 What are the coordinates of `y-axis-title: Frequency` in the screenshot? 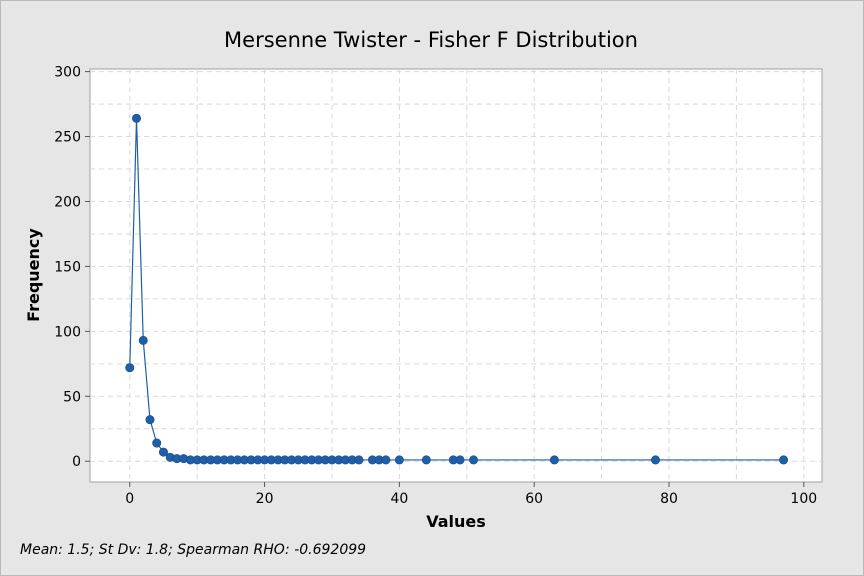 It's located at (33, 275).